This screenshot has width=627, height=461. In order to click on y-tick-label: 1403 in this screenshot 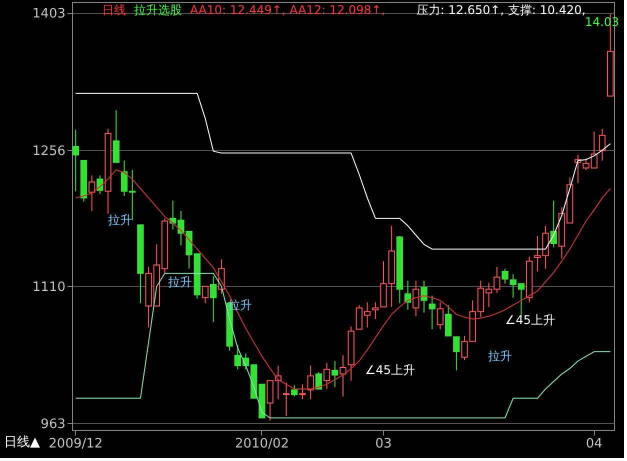, I will do `click(49, 14)`.